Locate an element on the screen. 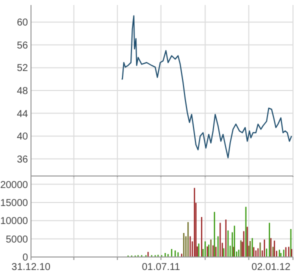 The width and height of the screenshot is (299, 280). y-tick-label: 60 is located at coordinates (22, 23).